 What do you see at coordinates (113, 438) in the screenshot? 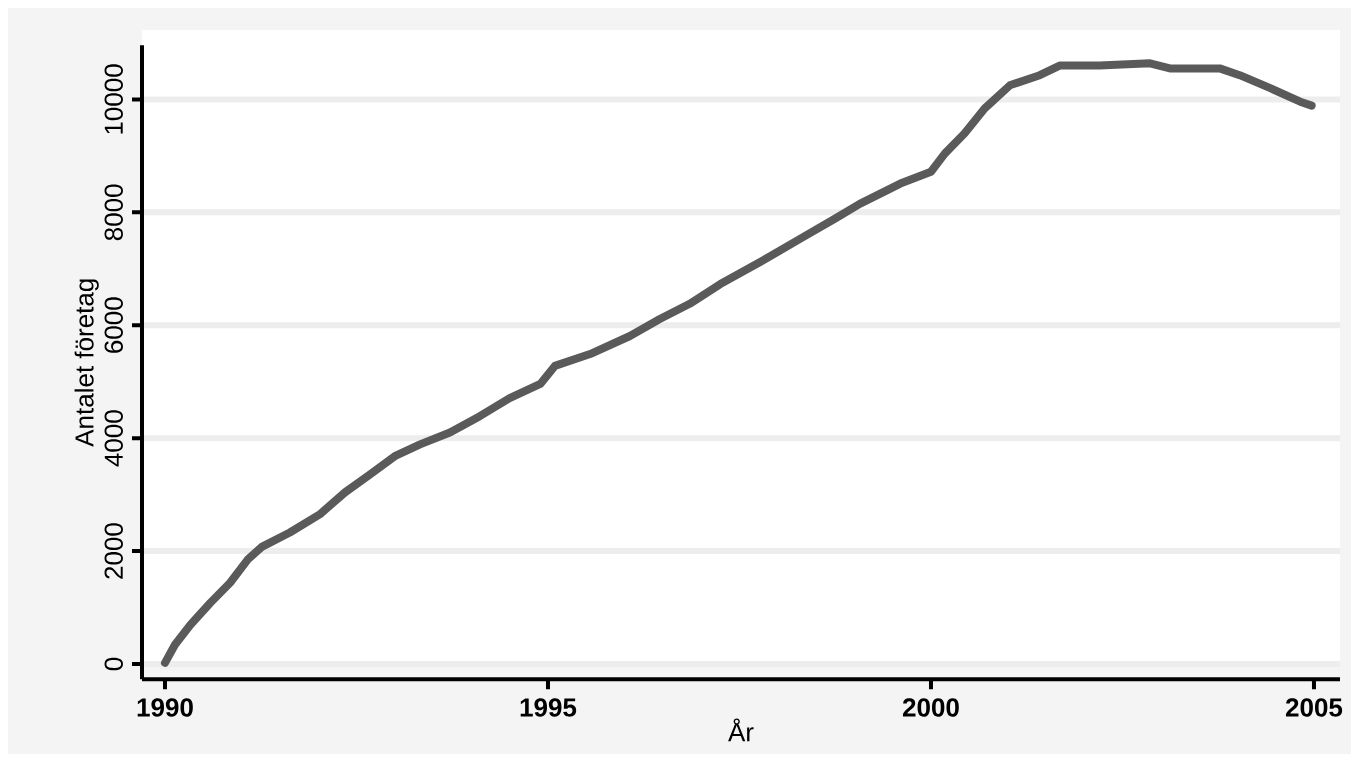
I see `y-tick-label: 4000` at bounding box center [113, 438].